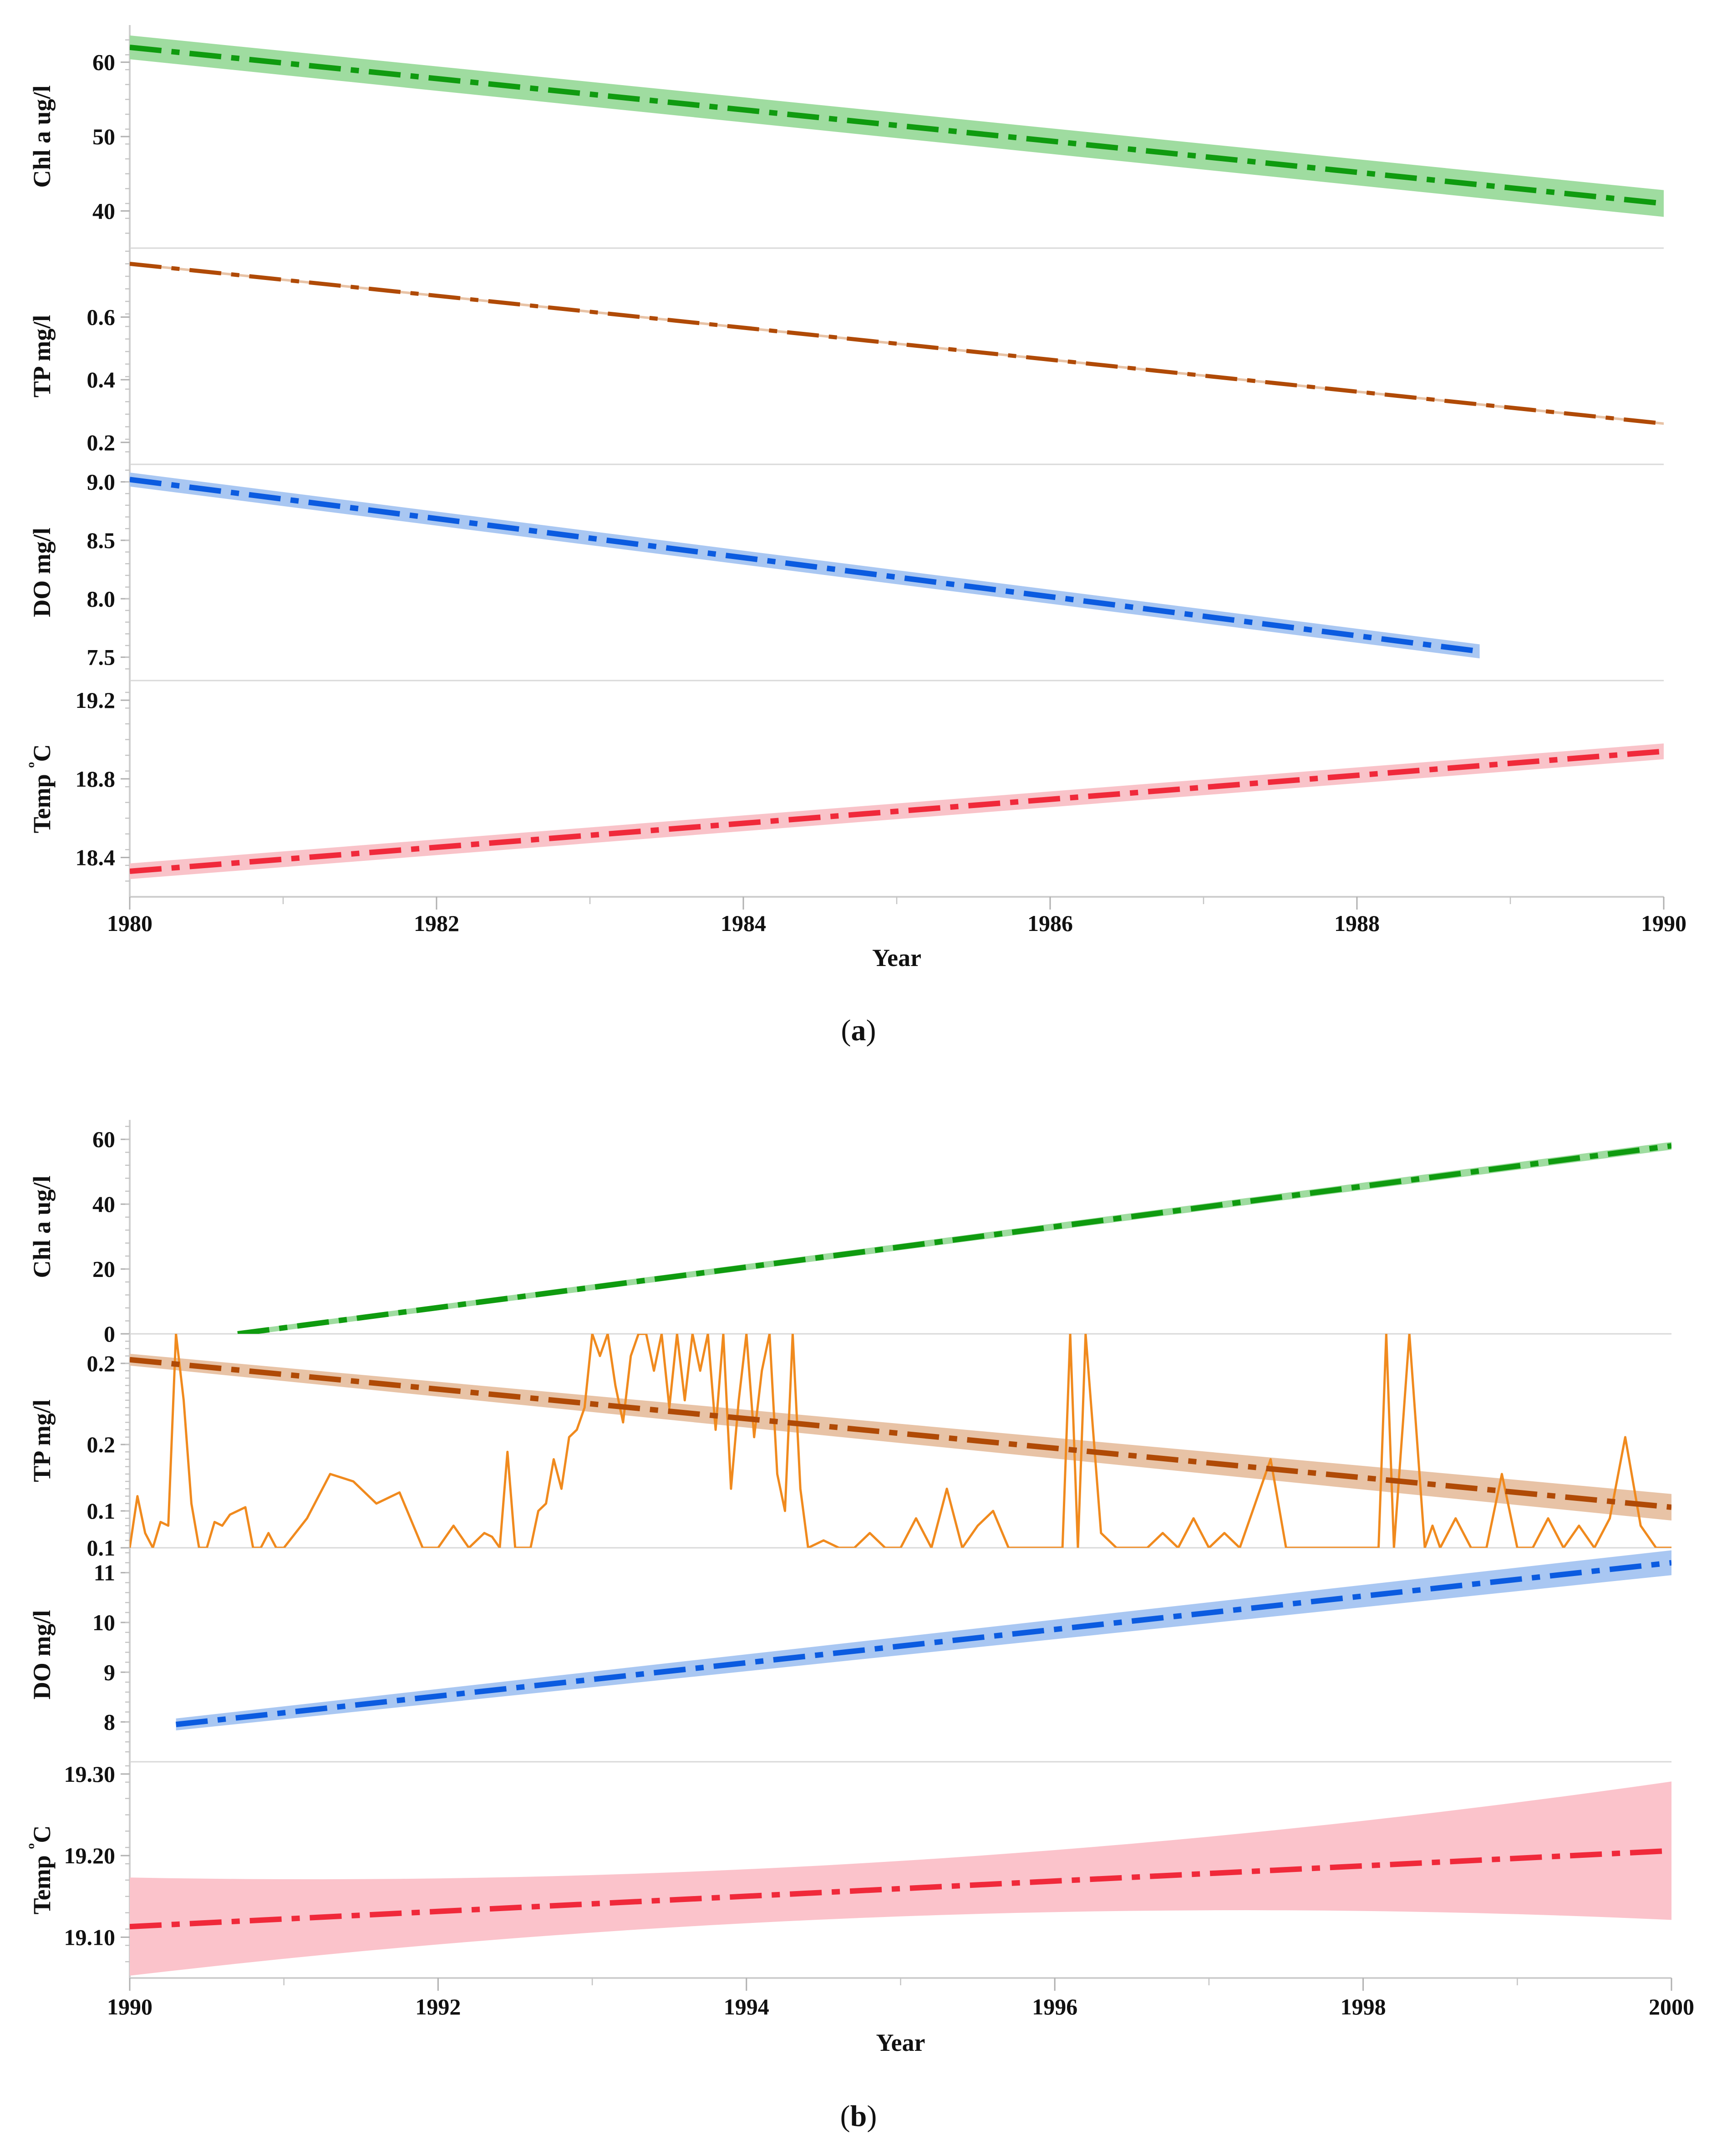  What do you see at coordinates (1357, 923) in the screenshot?
I see `x-tick-label: 1988` at bounding box center [1357, 923].